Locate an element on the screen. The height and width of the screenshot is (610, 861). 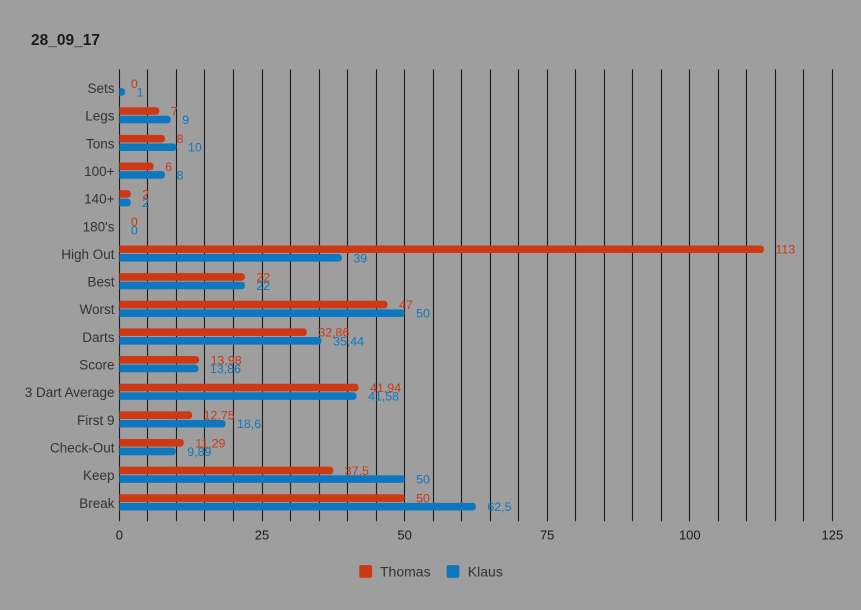
svg-text: Keep is located at coordinates (99, 475).